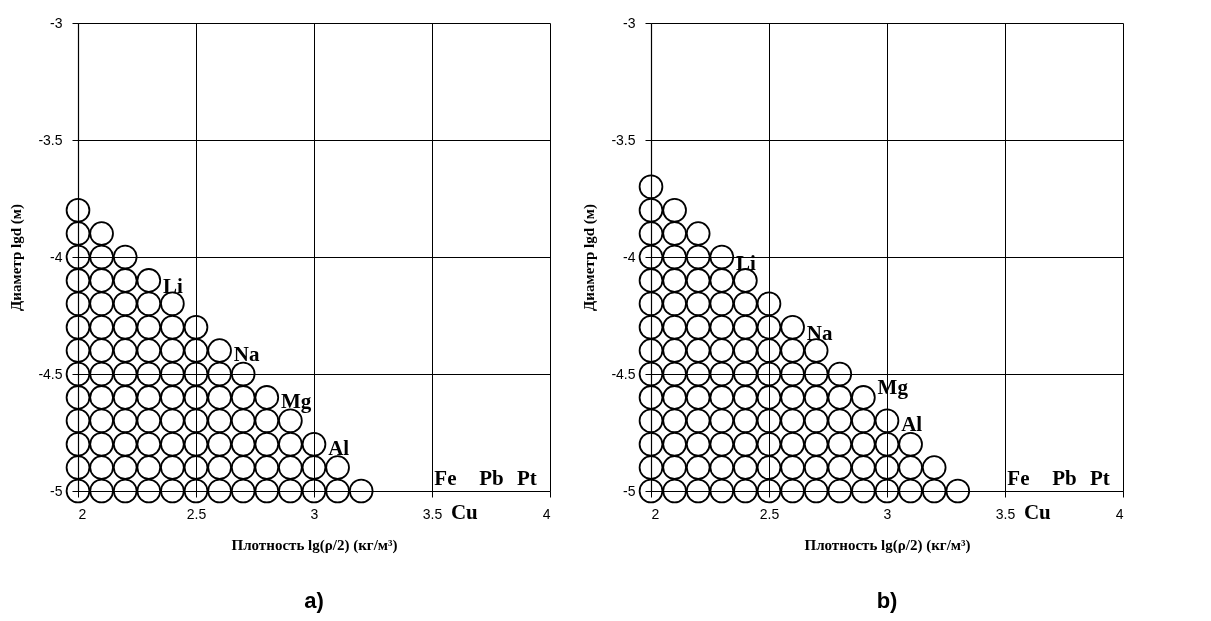  What do you see at coordinates (82, 513) in the screenshot?
I see `x-tick-label: 2` at bounding box center [82, 513].